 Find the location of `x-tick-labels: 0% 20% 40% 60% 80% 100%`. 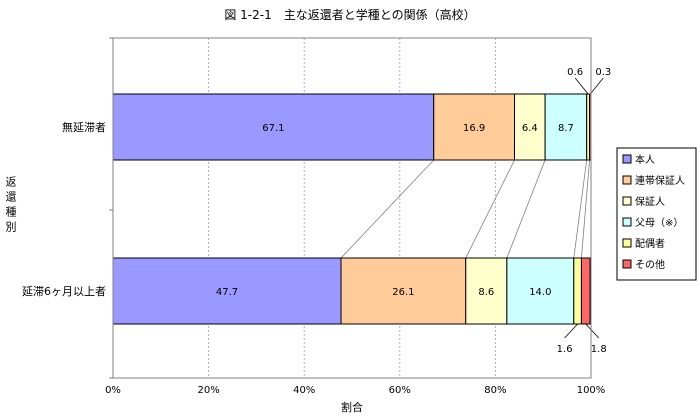

x-tick-labels: 0% 20% 40% 60% 80% 100% is located at coordinates (355, 390).